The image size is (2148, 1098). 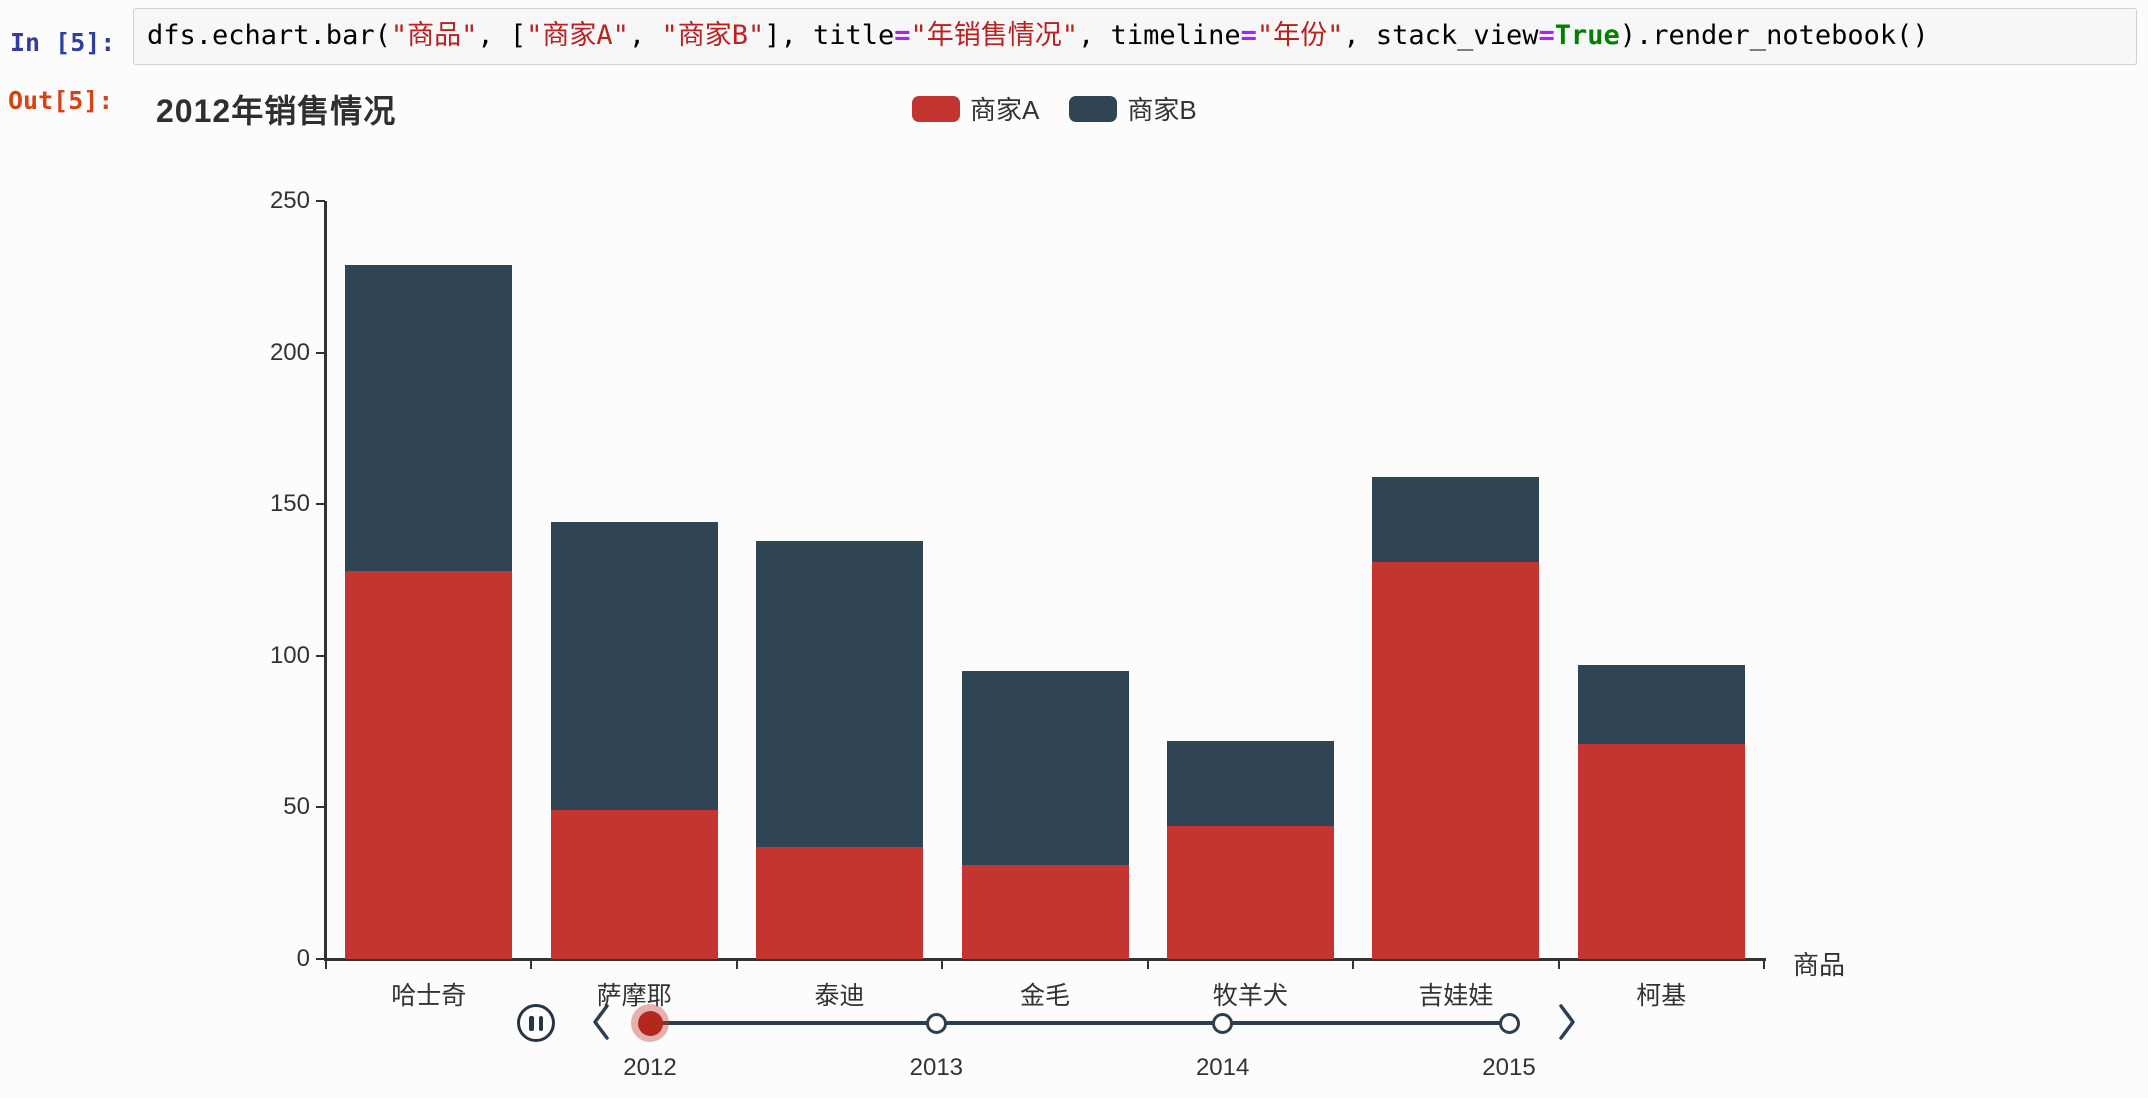 I want to click on timeline-node-2012, so click(x=650, y=1023).